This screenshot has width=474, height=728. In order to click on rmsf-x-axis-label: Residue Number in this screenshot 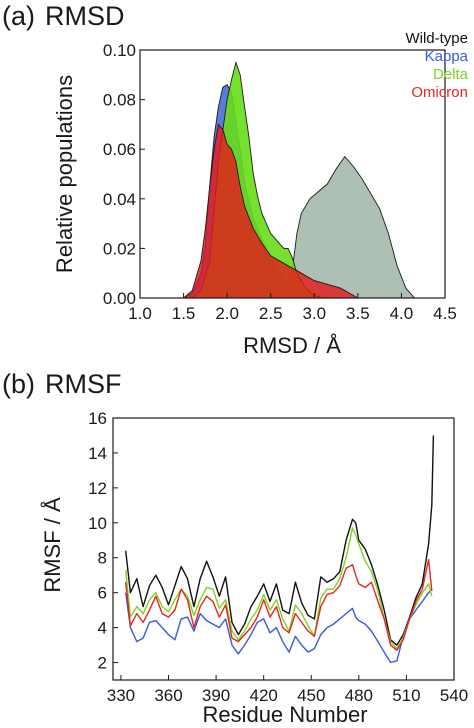, I will do `click(284, 714)`.